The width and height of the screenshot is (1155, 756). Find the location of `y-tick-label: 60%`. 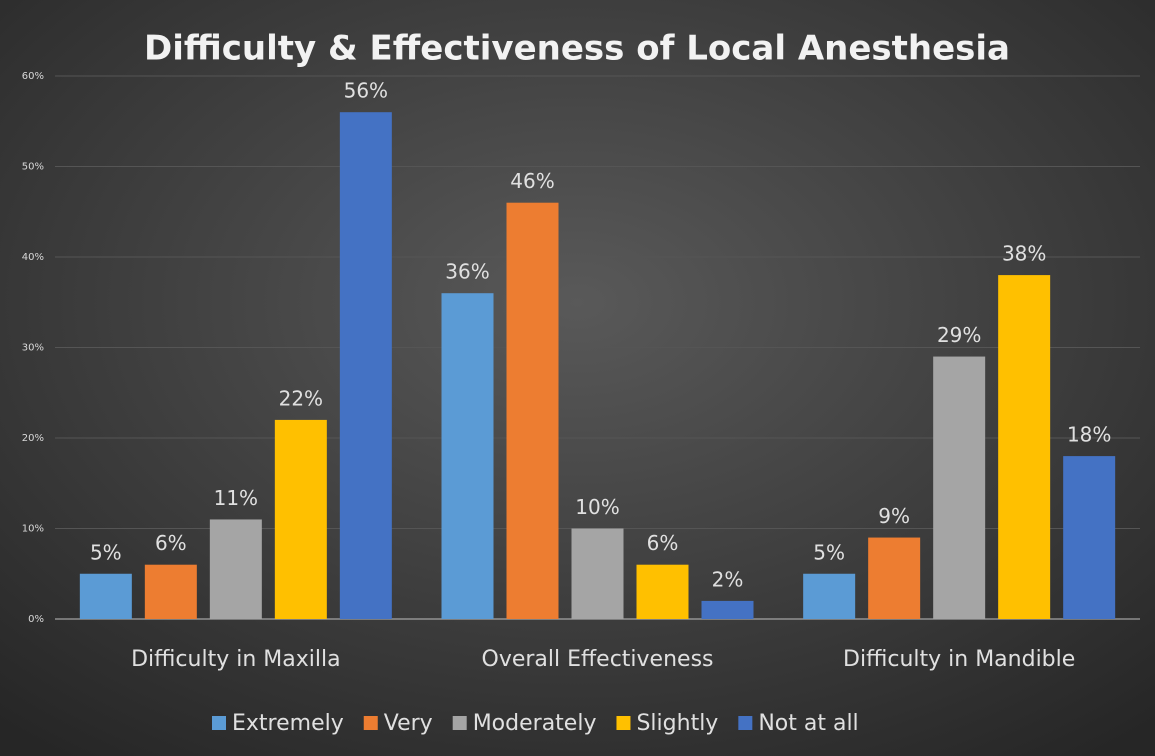

y-tick-label: 60% is located at coordinates (33, 76).